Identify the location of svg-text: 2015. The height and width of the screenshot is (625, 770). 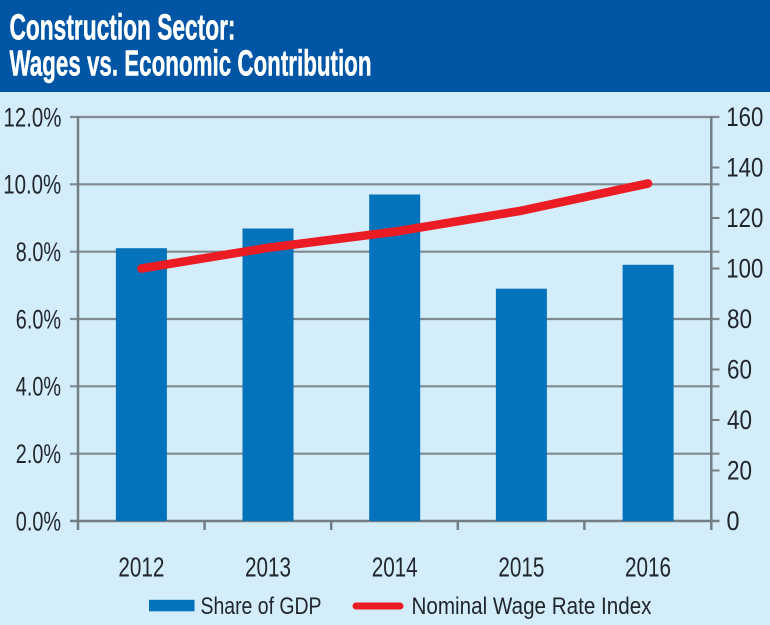
(521, 567).